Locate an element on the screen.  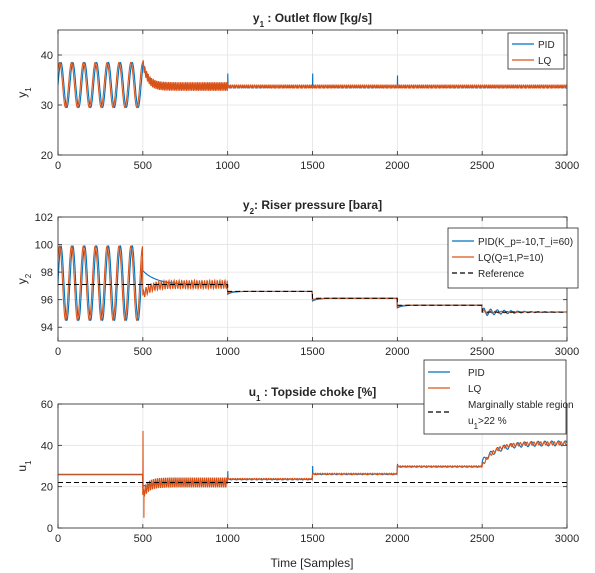
chart-title: y1 : Outlet flow [kg/s] is located at coordinates (312, 20).